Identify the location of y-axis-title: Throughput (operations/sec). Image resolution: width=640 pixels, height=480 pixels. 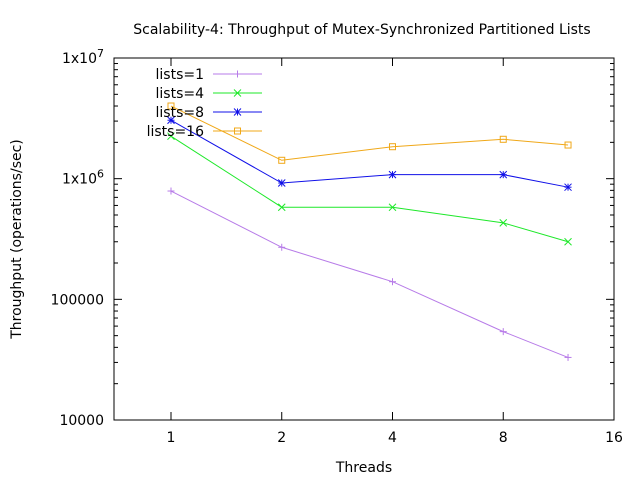
(17, 239).